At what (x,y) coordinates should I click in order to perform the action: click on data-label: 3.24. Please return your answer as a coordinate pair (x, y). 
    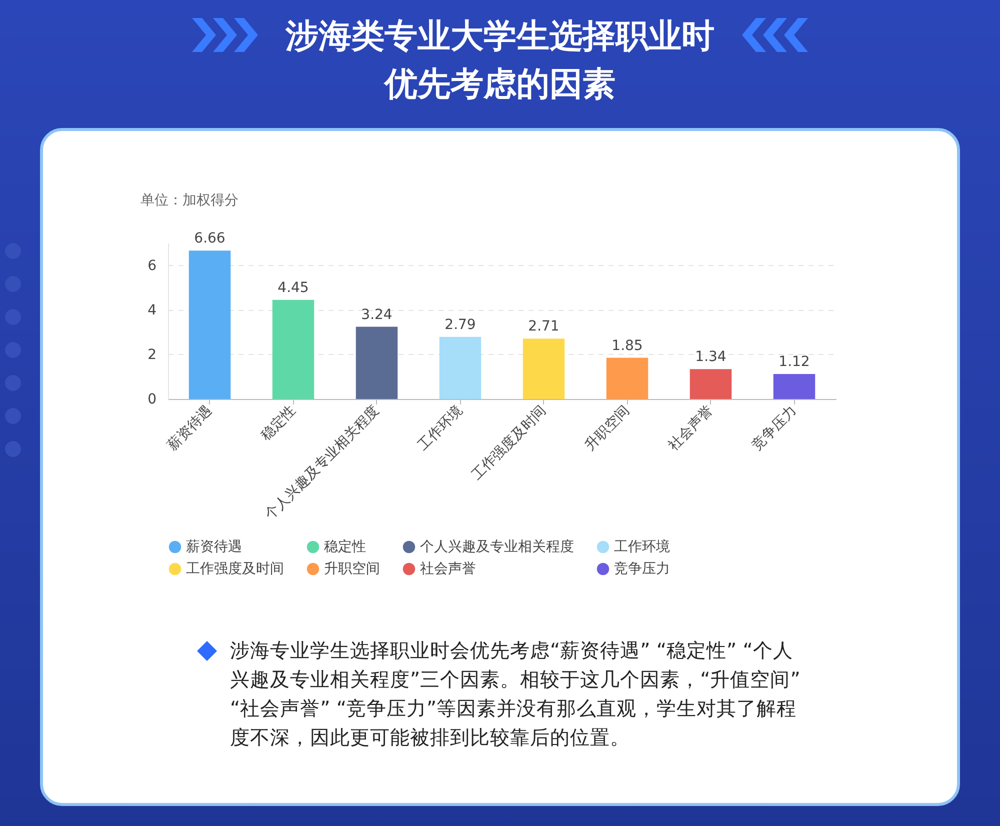
    Looking at the image, I should click on (376, 314).